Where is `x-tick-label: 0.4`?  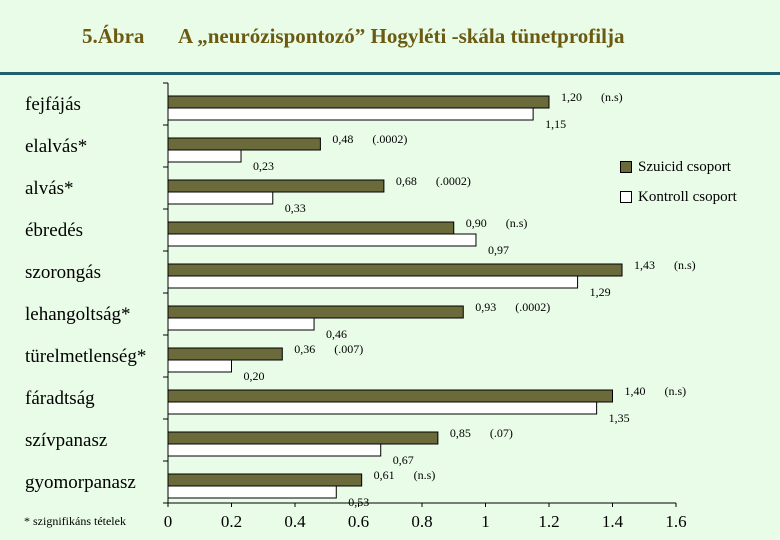 x-tick-label: 0.4 is located at coordinates (295, 521).